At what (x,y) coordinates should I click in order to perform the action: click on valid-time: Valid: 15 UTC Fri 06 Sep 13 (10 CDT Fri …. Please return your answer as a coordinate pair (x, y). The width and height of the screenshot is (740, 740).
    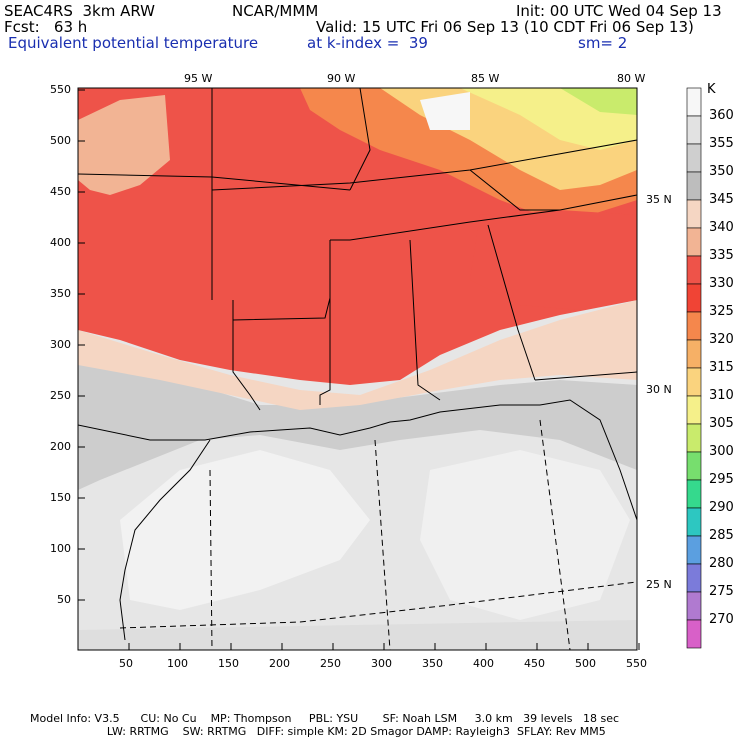
    Looking at the image, I should click on (505, 27).